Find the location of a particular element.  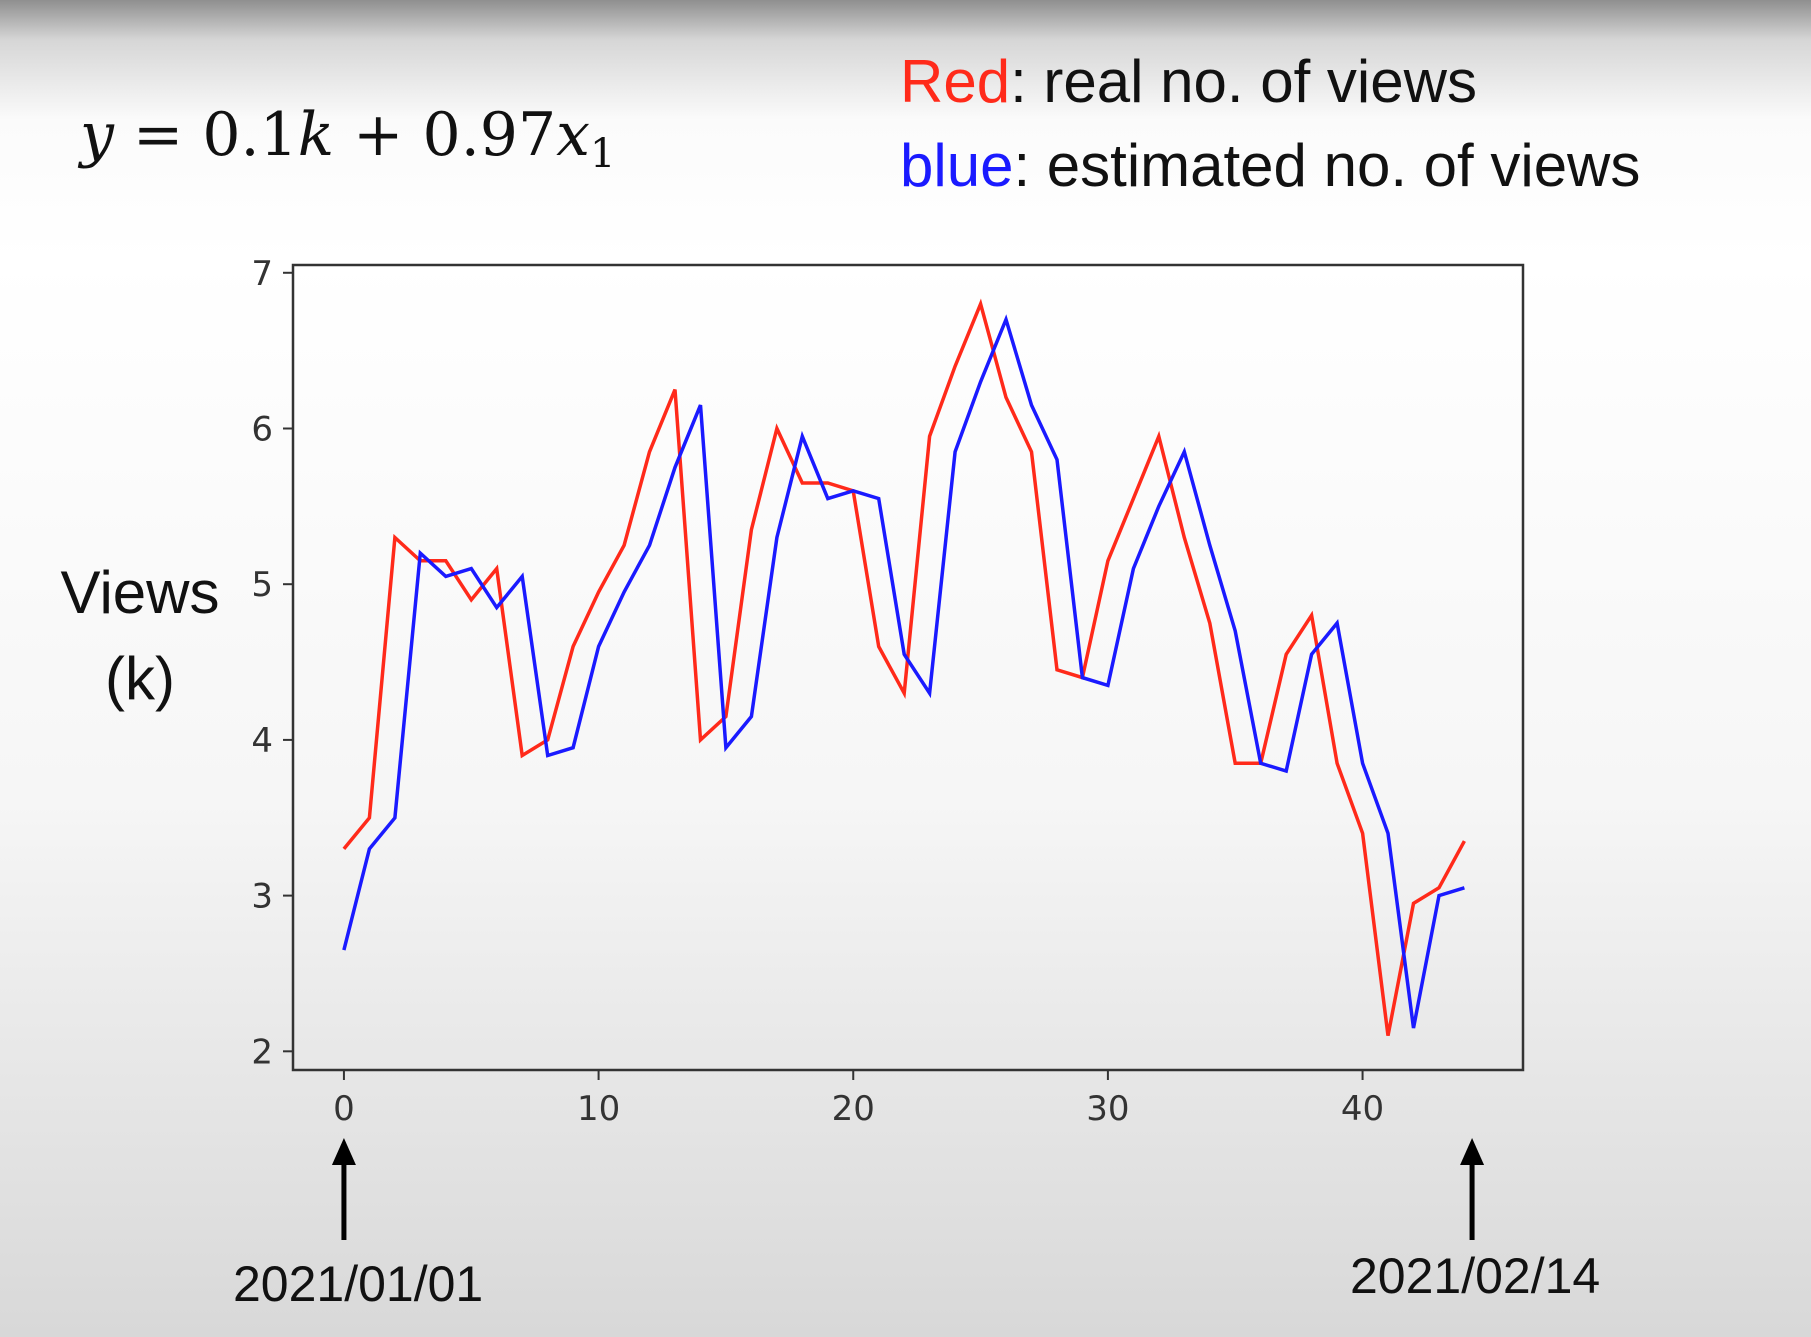

y-axis-label-line1: Views is located at coordinates (140, 592).